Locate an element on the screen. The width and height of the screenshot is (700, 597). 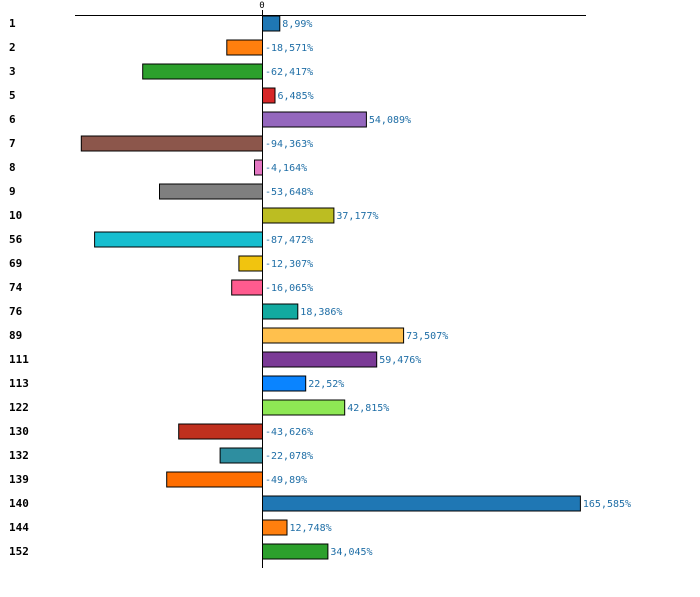
category-label-111: 111 is located at coordinates (19, 359).